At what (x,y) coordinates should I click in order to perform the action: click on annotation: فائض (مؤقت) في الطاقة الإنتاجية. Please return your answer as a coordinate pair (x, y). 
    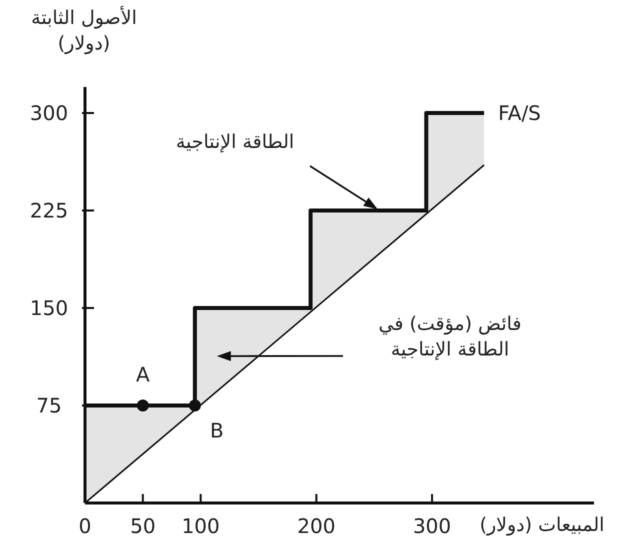
    Looking at the image, I should click on (450, 337).